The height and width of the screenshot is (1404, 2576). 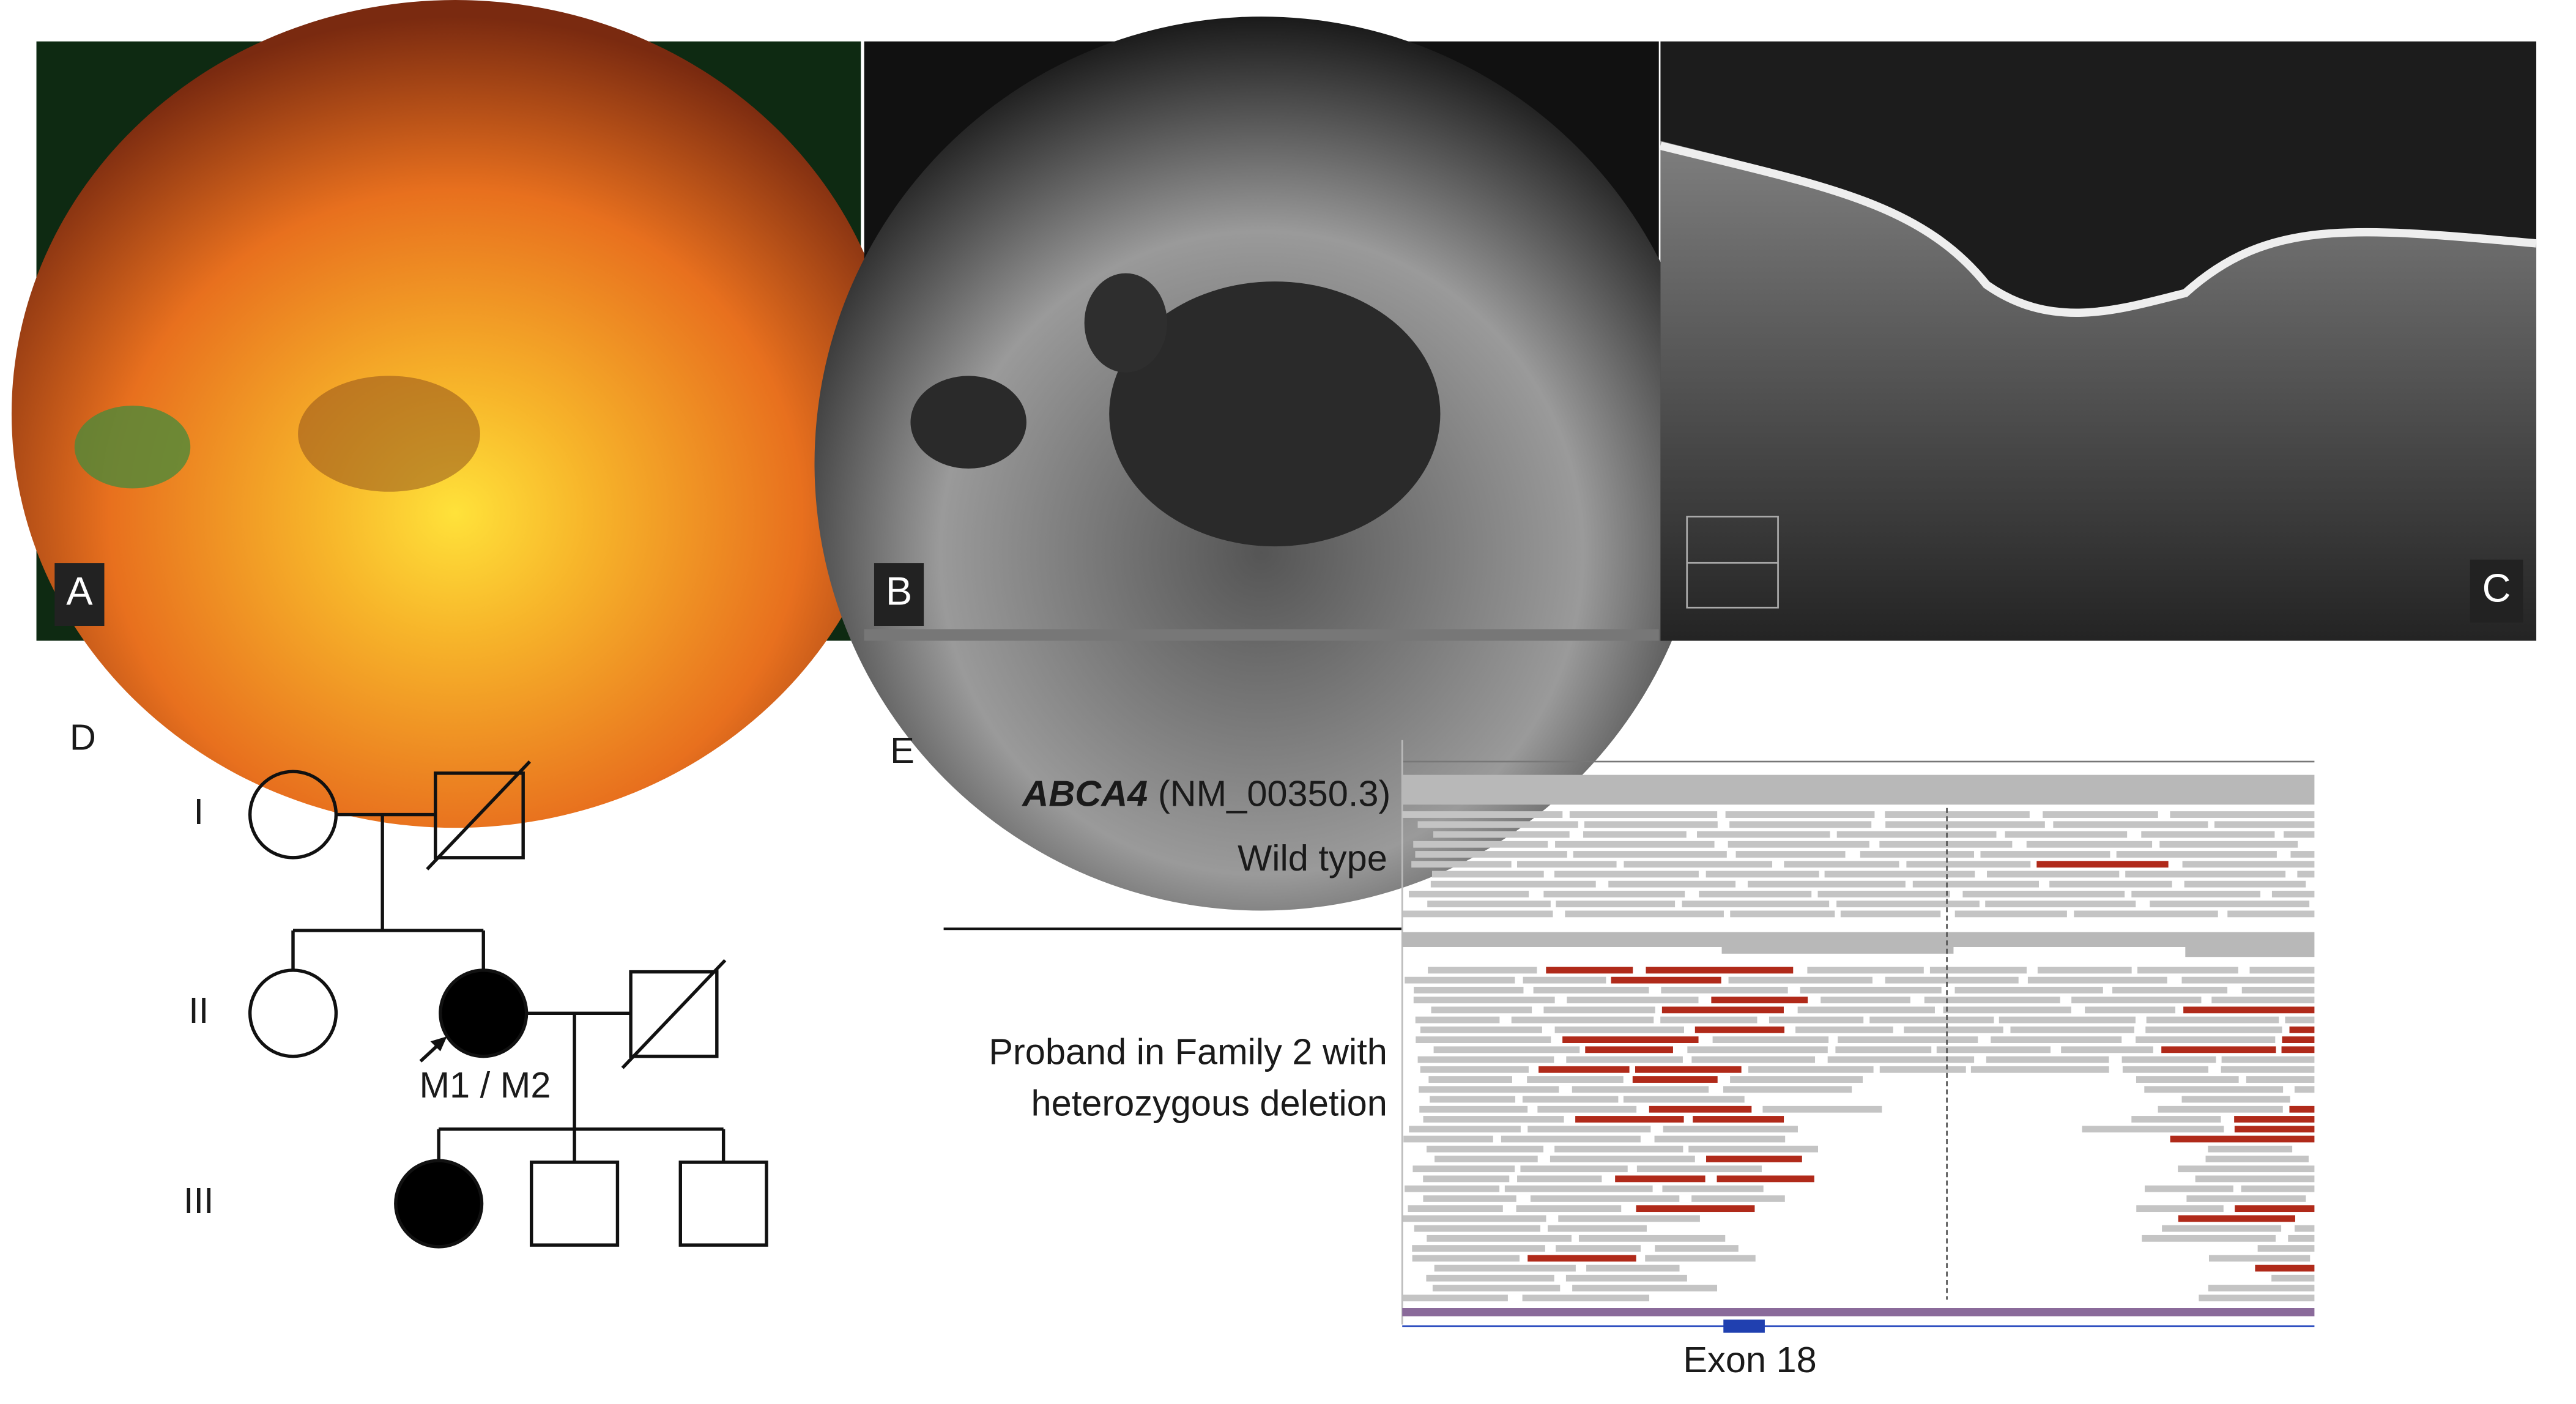 I want to click on exon-label: Exon 18, so click(x=1749, y=1359).